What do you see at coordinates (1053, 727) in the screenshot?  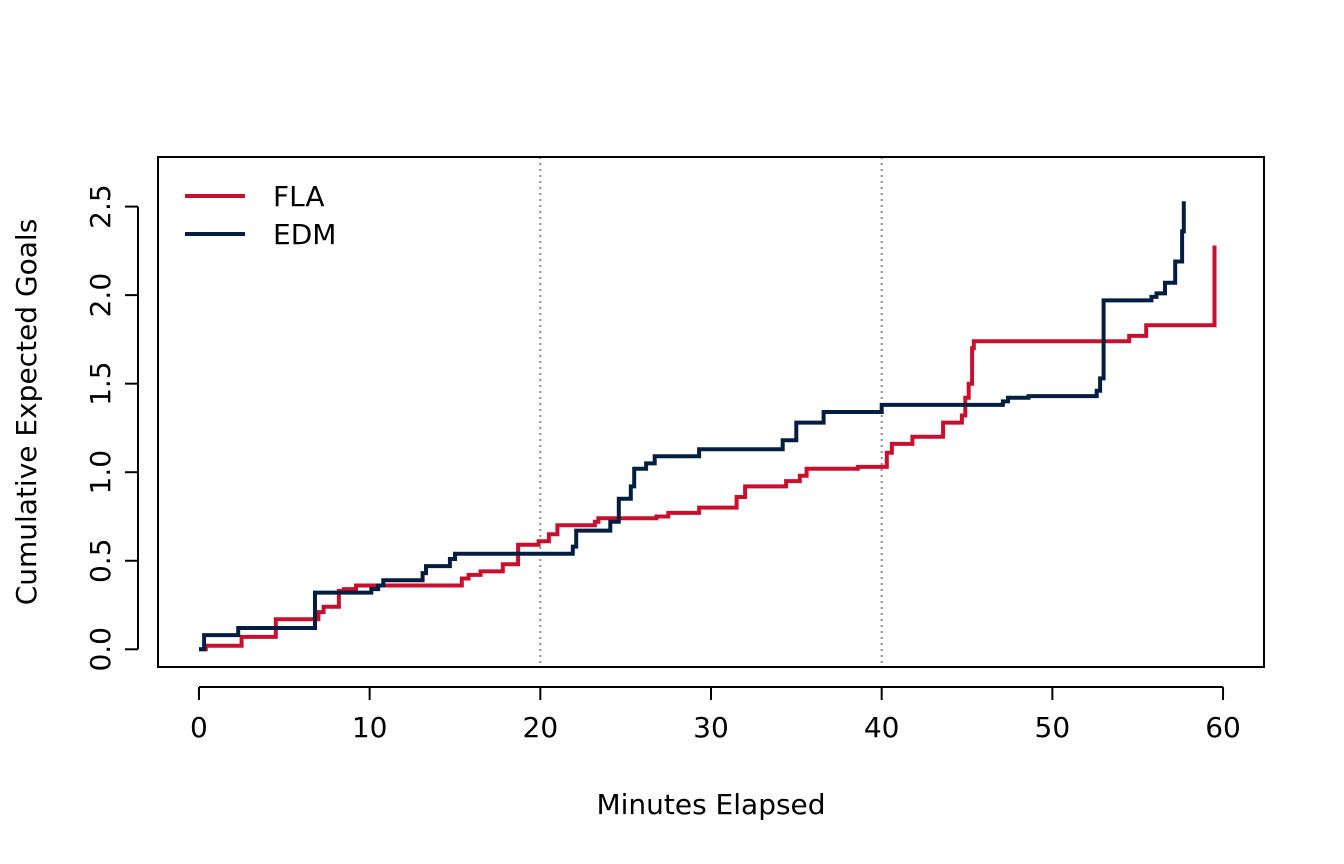 I see `x-tick-label: 50` at bounding box center [1053, 727].